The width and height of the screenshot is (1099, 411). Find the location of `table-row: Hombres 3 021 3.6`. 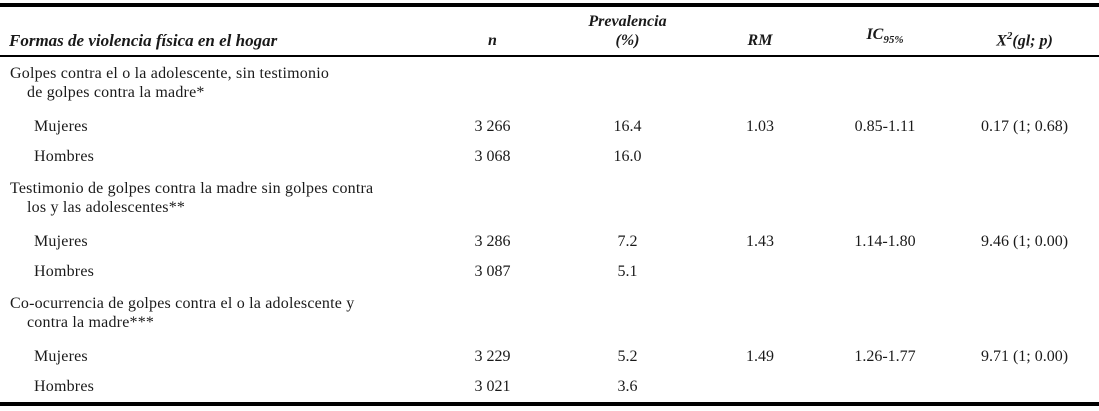

table-row: Hombres 3 021 3.6 is located at coordinates (549, 387).